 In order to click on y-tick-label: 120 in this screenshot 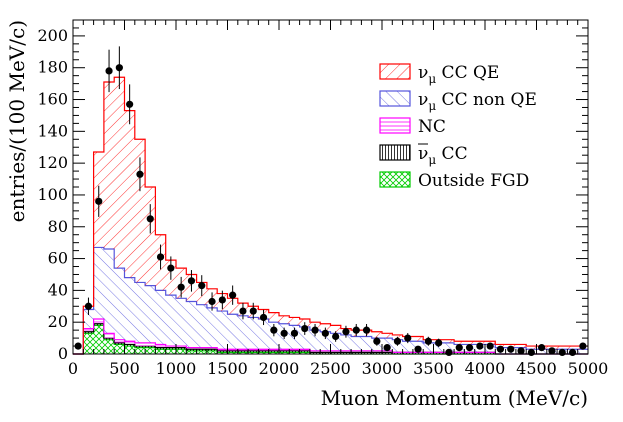, I will do `click(52, 162)`.